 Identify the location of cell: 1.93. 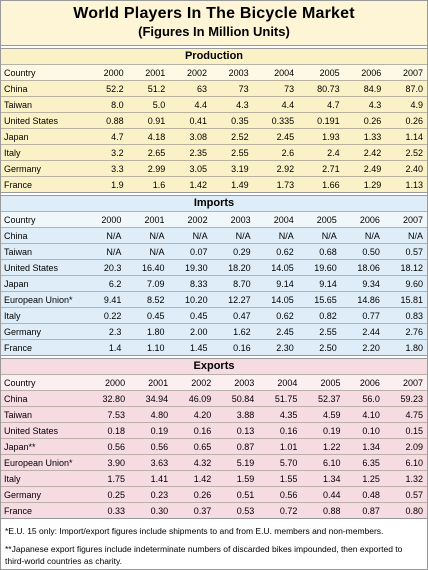
(321, 136).